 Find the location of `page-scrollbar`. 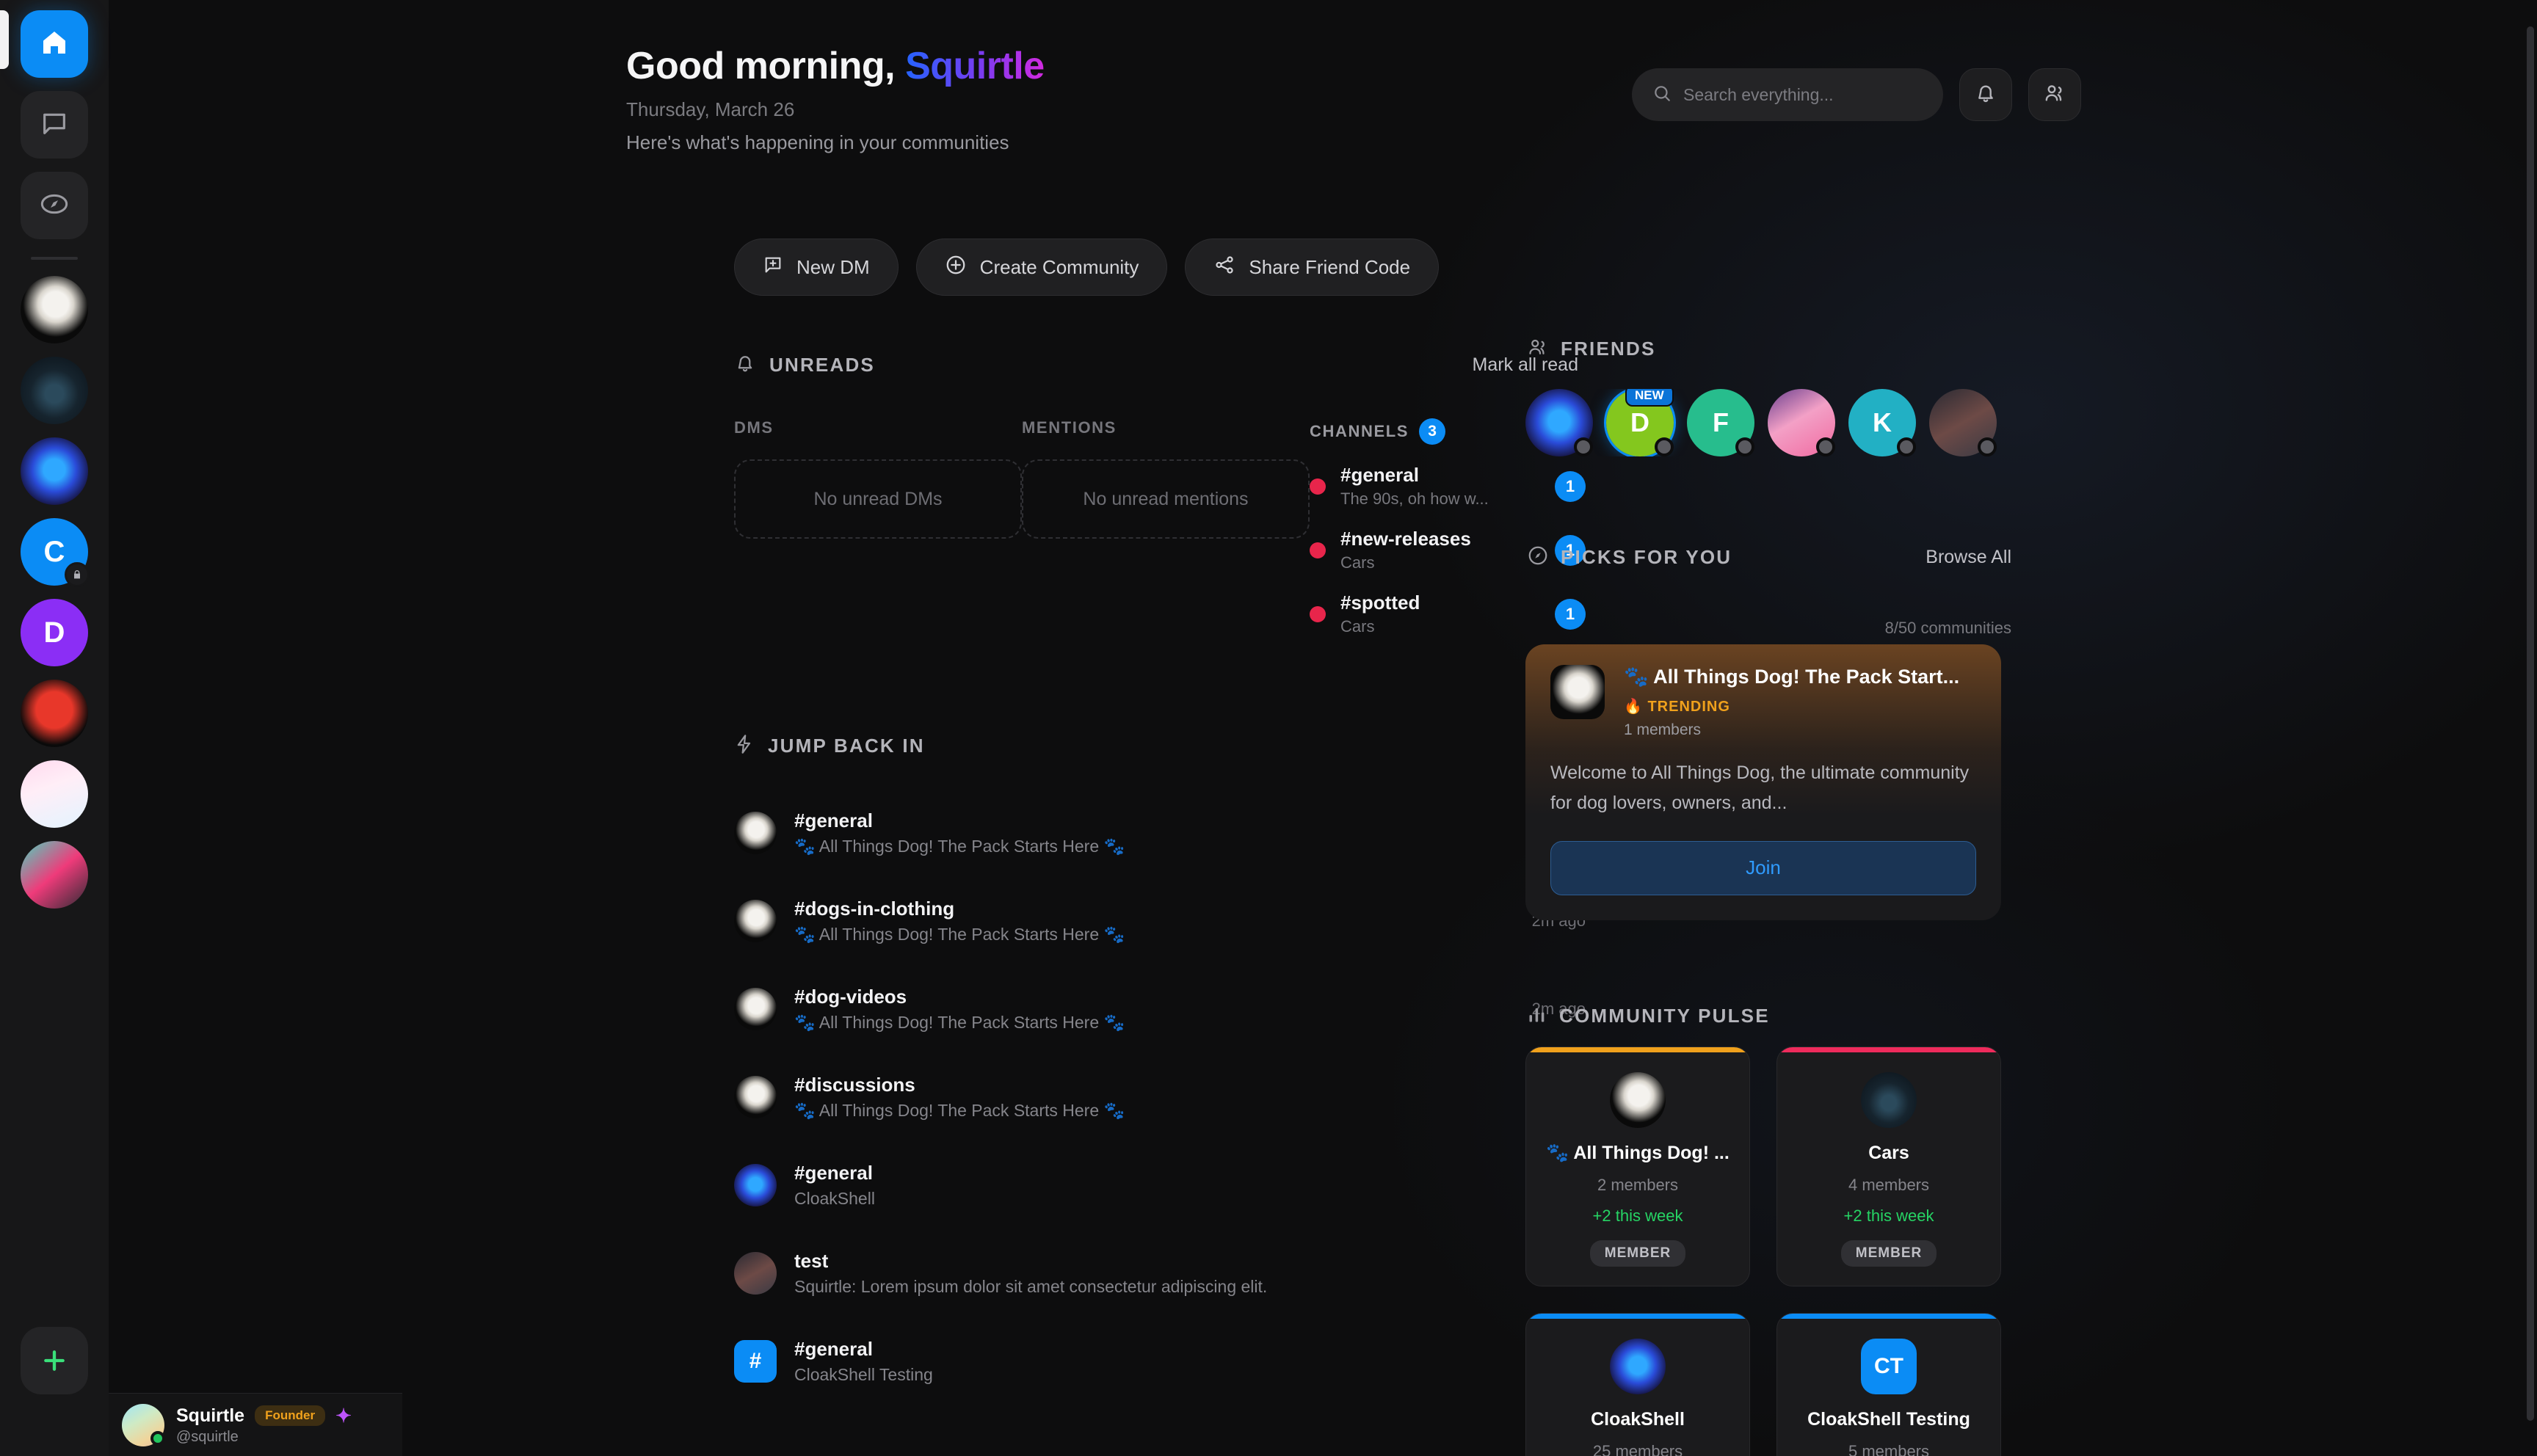

page-scrollbar is located at coordinates (2530, 723).